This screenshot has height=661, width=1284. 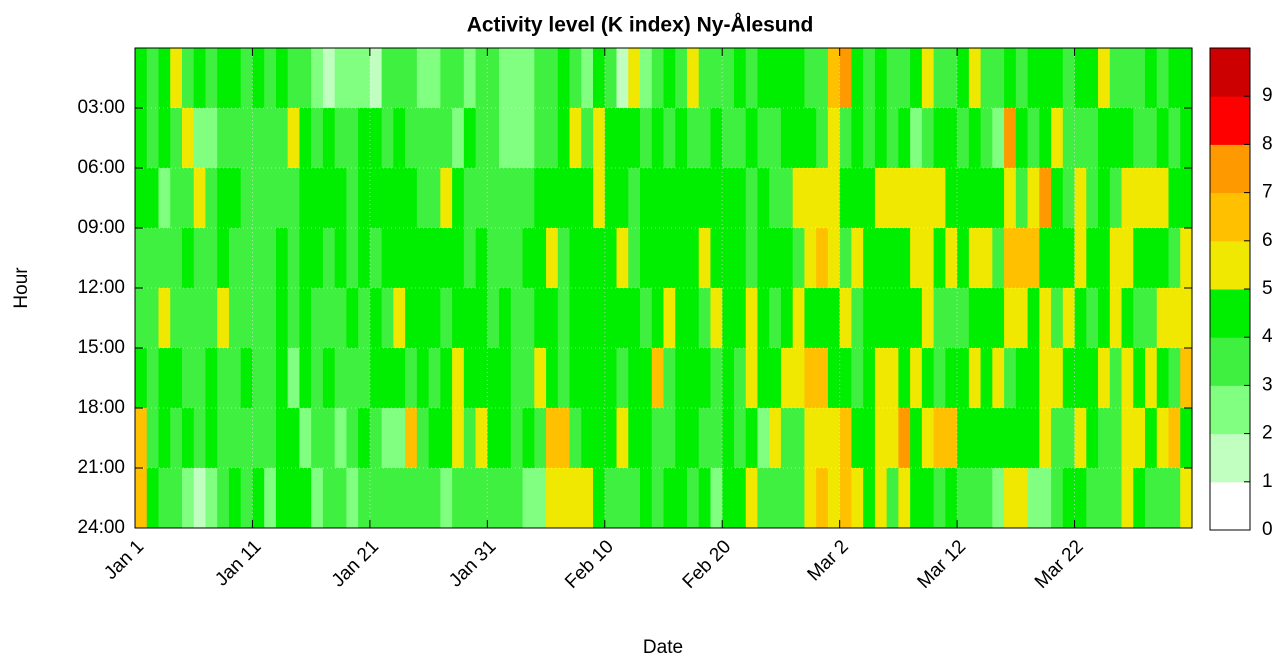 What do you see at coordinates (1059, 564) in the screenshot?
I see `x-tick-label: Mar 22` at bounding box center [1059, 564].